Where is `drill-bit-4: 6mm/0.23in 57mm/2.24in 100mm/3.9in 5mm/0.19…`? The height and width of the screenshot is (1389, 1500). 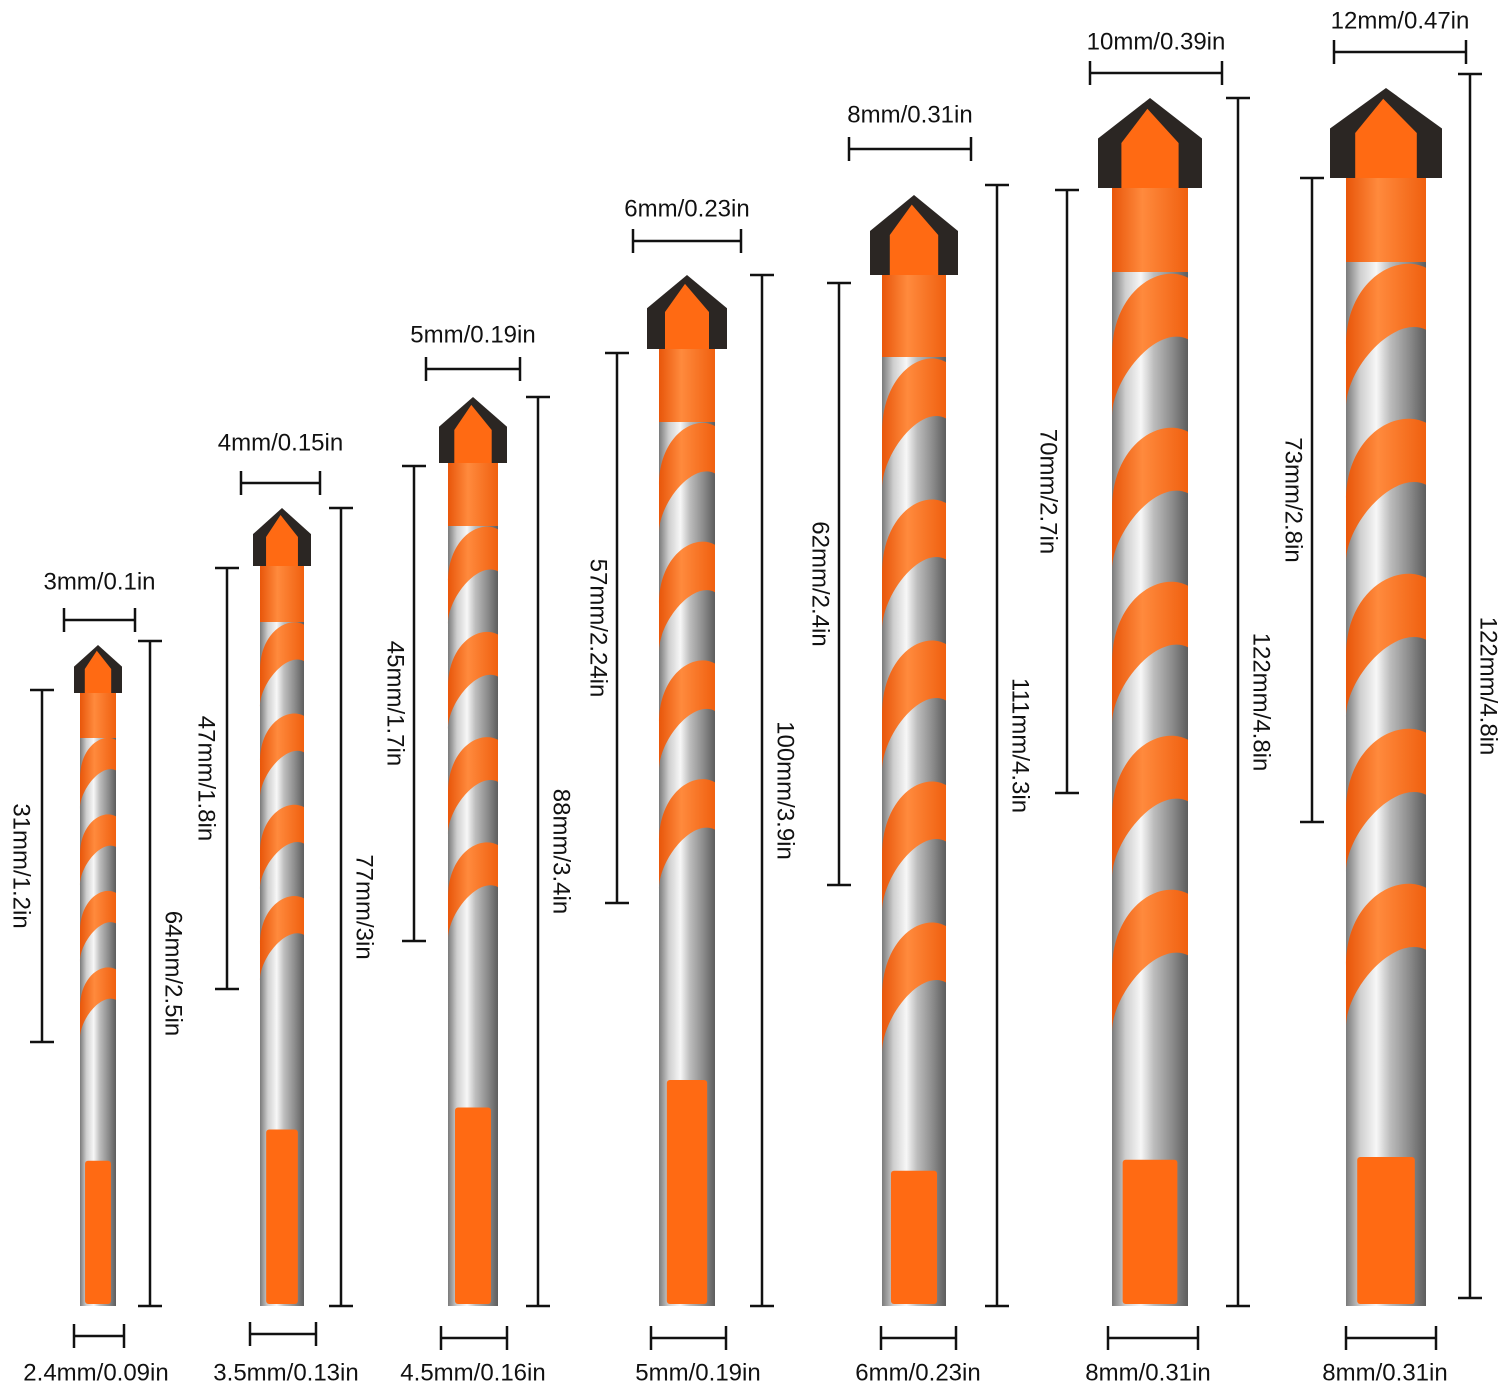 drill-bit-4: 6mm/0.23in 57mm/2.24in 100mm/3.9in 5mm/0.19… is located at coordinates (692, 790).